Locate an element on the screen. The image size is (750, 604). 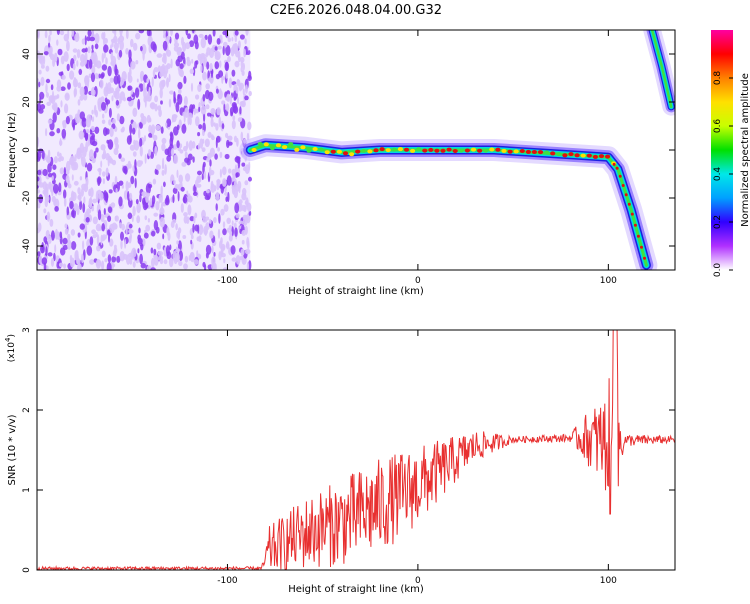
colorbar-tick-label: 0.4 is located at coordinates (718, 174).